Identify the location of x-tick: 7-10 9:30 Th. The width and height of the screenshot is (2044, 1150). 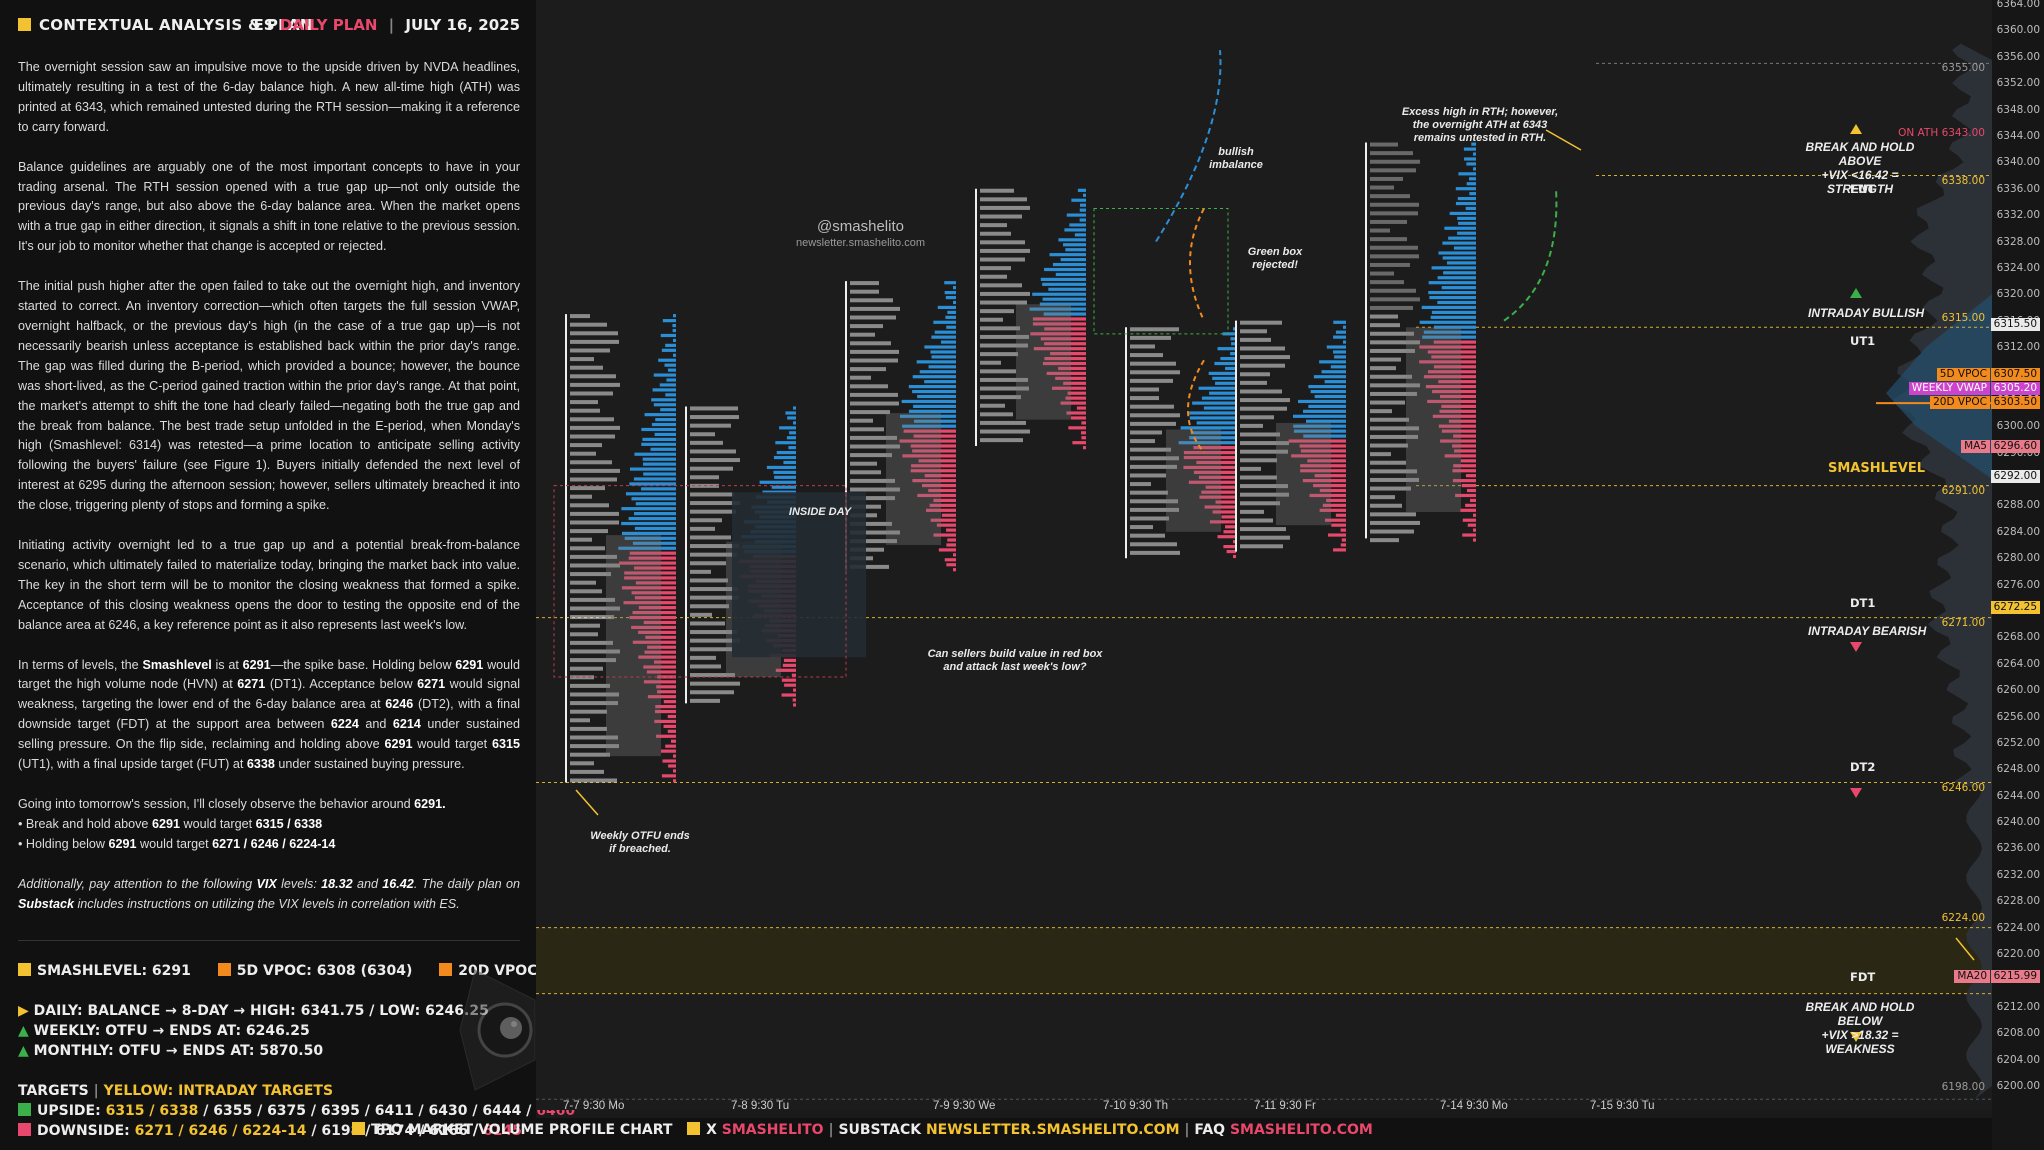
(1136, 1106).